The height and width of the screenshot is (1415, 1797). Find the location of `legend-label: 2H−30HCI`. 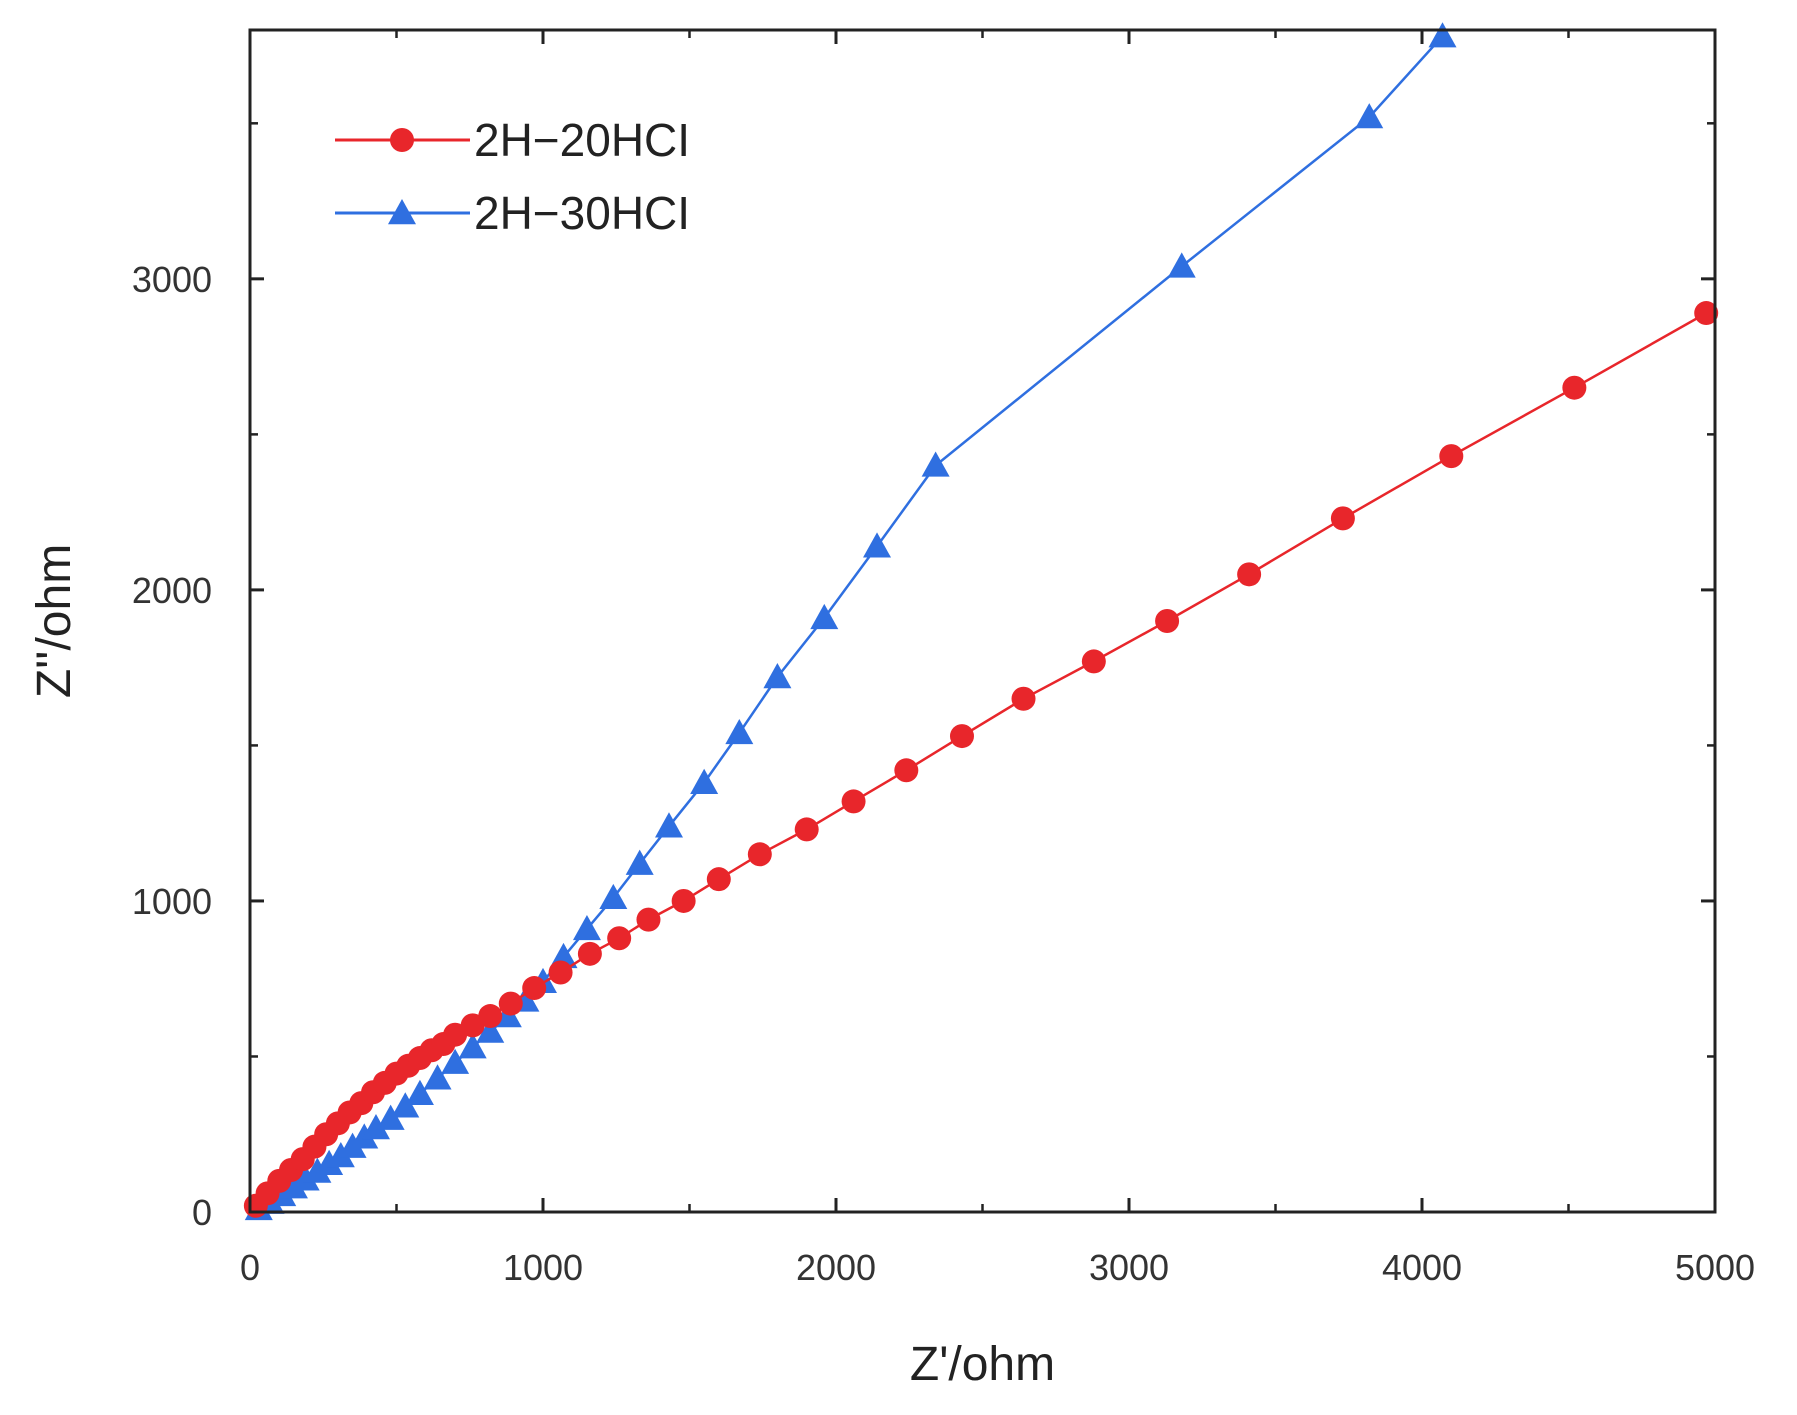

legend-label: 2H−30HCI is located at coordinates (582, 213).